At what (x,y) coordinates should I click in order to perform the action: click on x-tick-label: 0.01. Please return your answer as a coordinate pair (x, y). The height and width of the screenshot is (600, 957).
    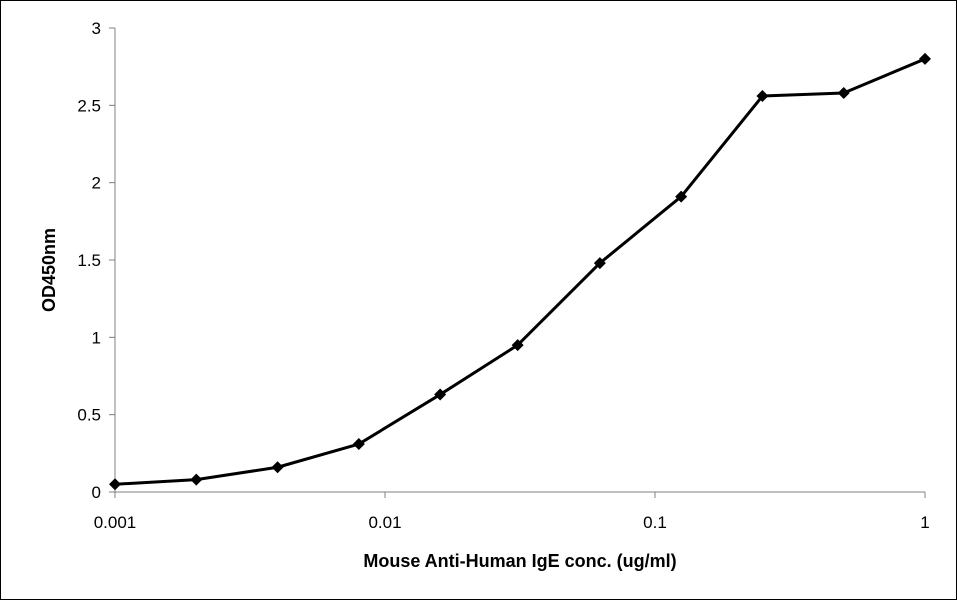
    Looking at the image, I should click on (384, 522).